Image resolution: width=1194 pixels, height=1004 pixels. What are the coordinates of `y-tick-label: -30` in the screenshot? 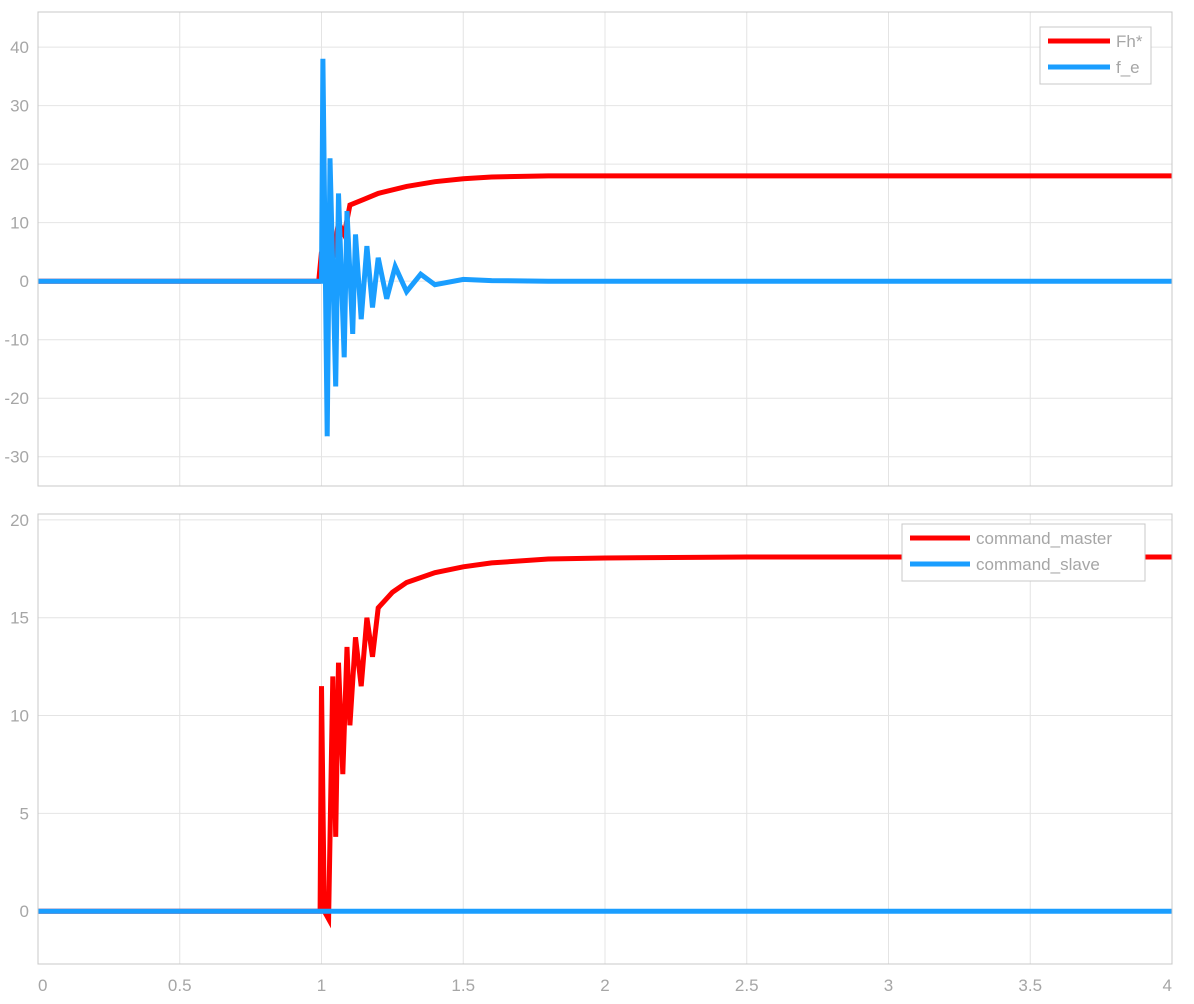 It's located at (16, 457).